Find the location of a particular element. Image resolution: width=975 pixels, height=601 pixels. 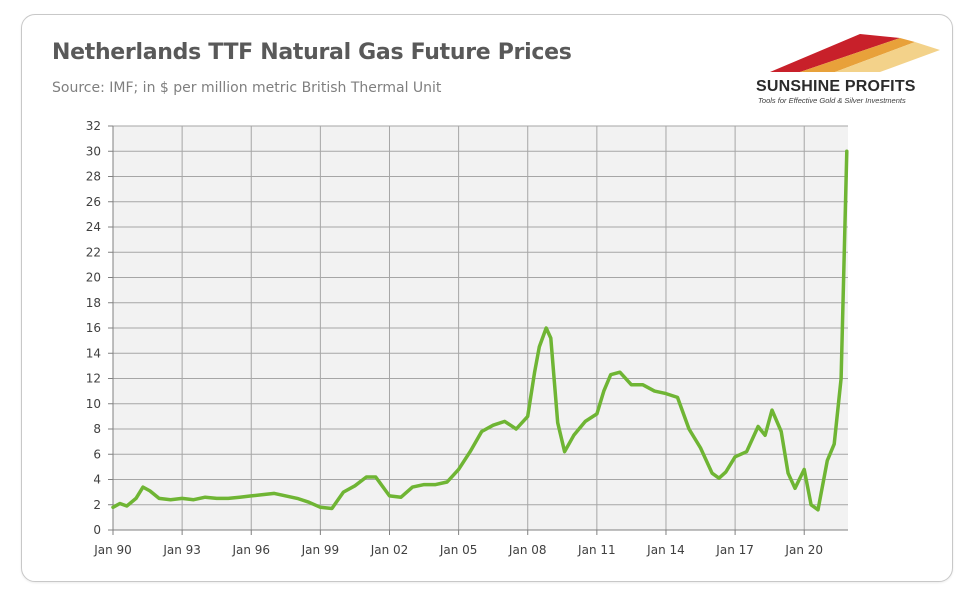

y-tick-label: 22 is located at coordinates (93, 252).